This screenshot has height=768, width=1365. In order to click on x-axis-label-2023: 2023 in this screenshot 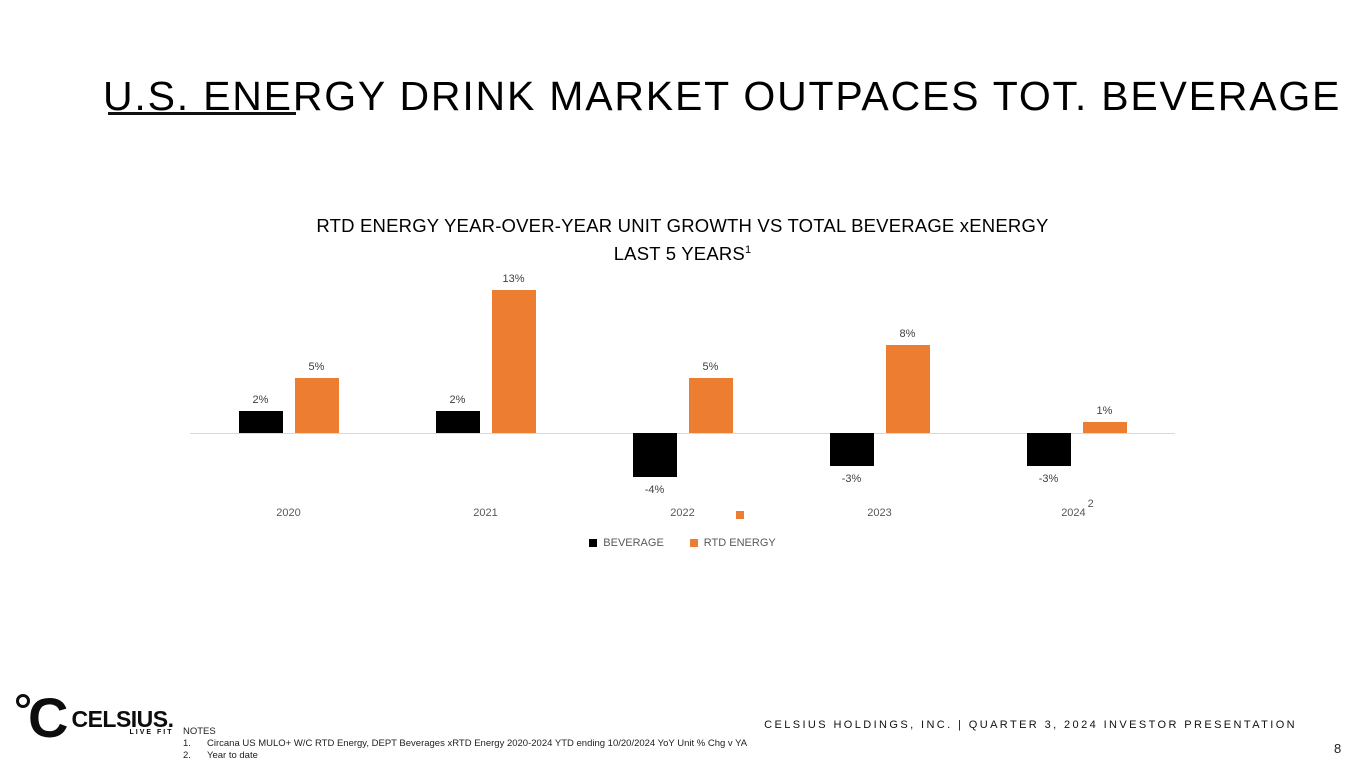, I will do `click(879, 513)`.